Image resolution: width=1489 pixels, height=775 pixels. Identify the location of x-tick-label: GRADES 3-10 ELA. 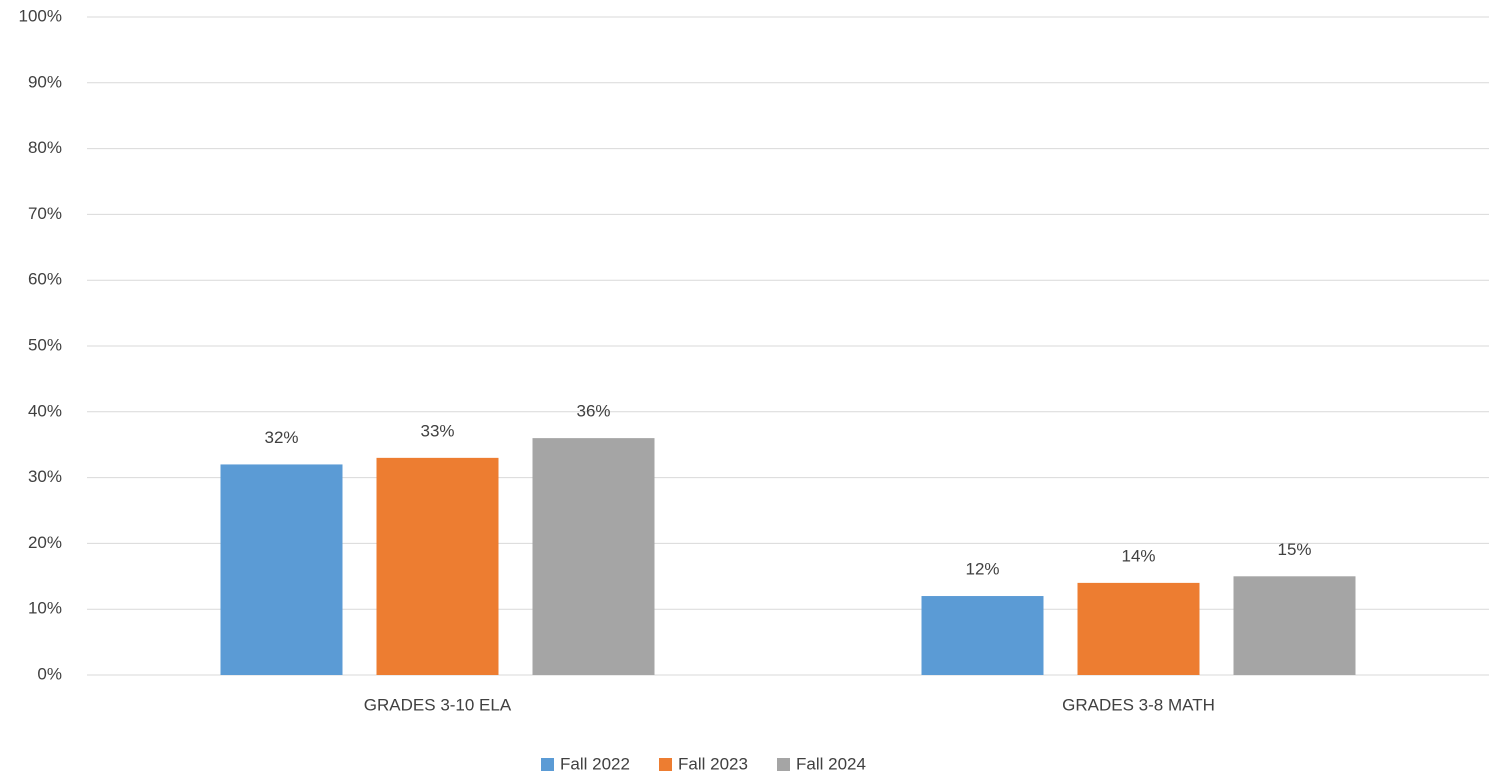
(438, 704).